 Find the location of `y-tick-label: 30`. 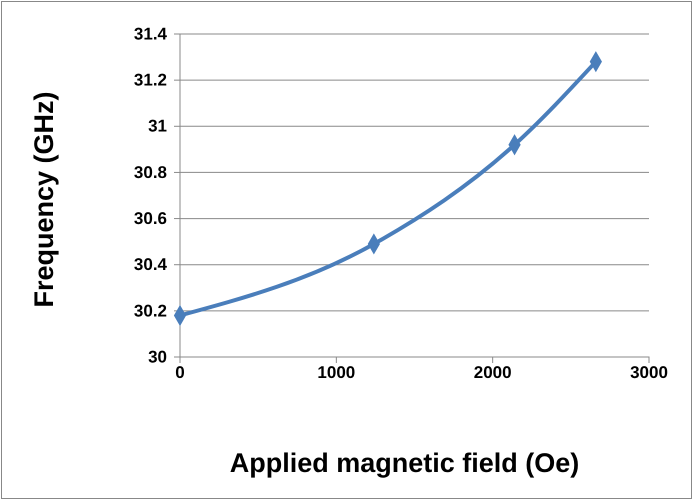

y-tick-label: 30 is located at coordinates (157, 356).